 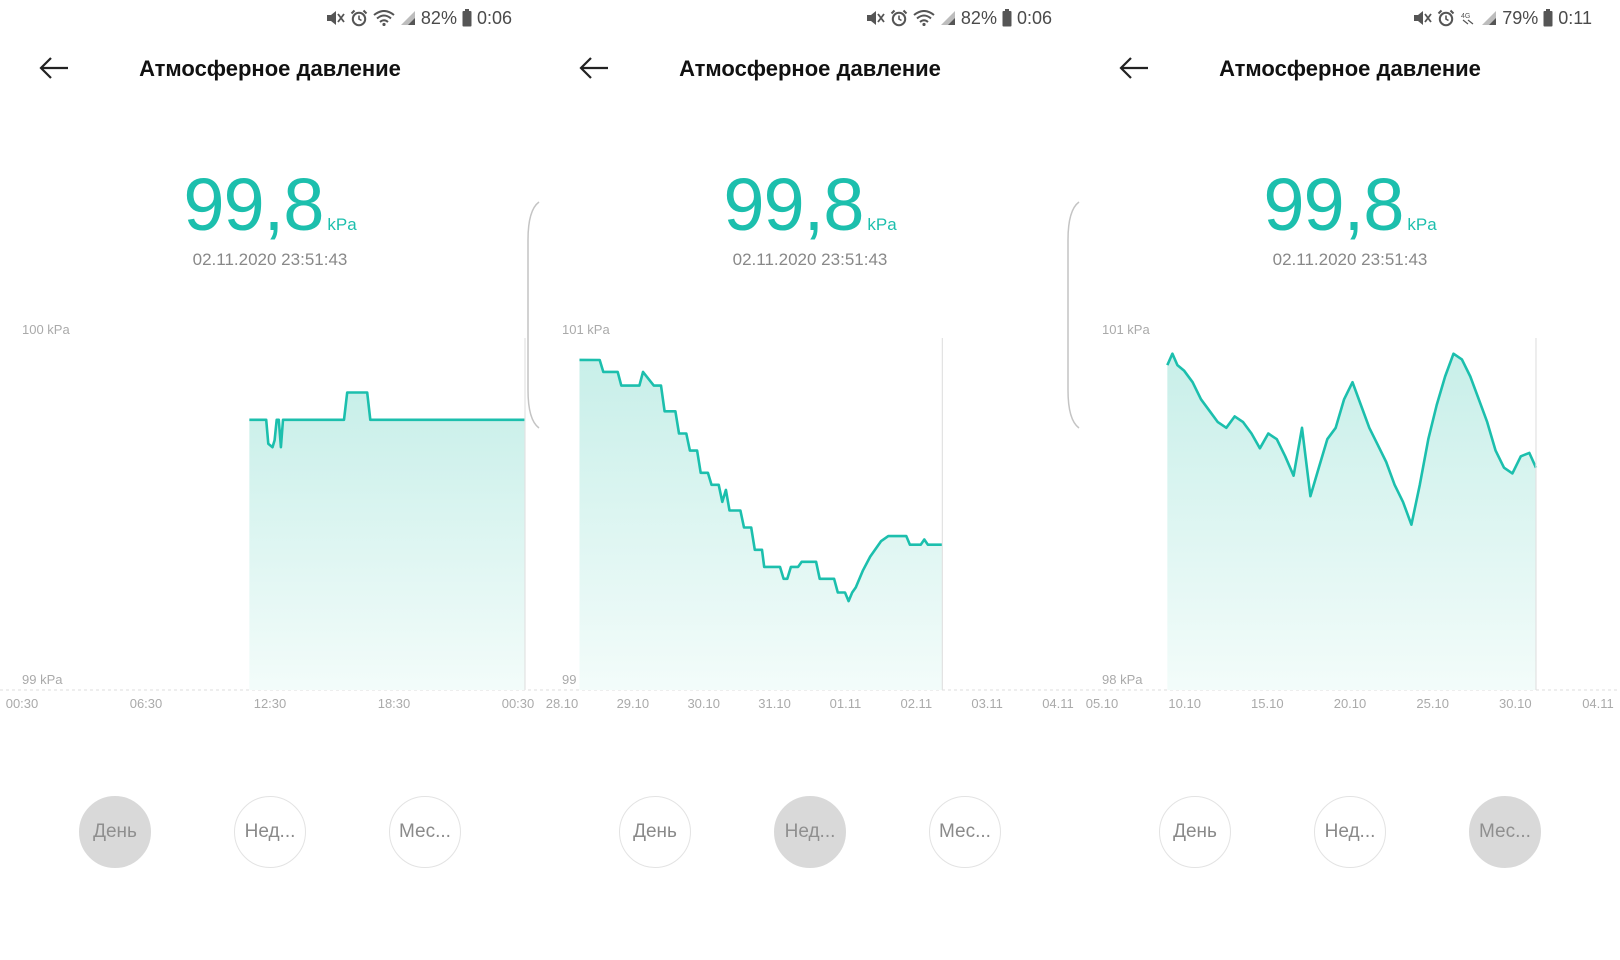 What do you see at coordinates (42, 679) in the screenshot?
I see `y-axis-min-label: 99 kPa` at bounding box center [42, 679].